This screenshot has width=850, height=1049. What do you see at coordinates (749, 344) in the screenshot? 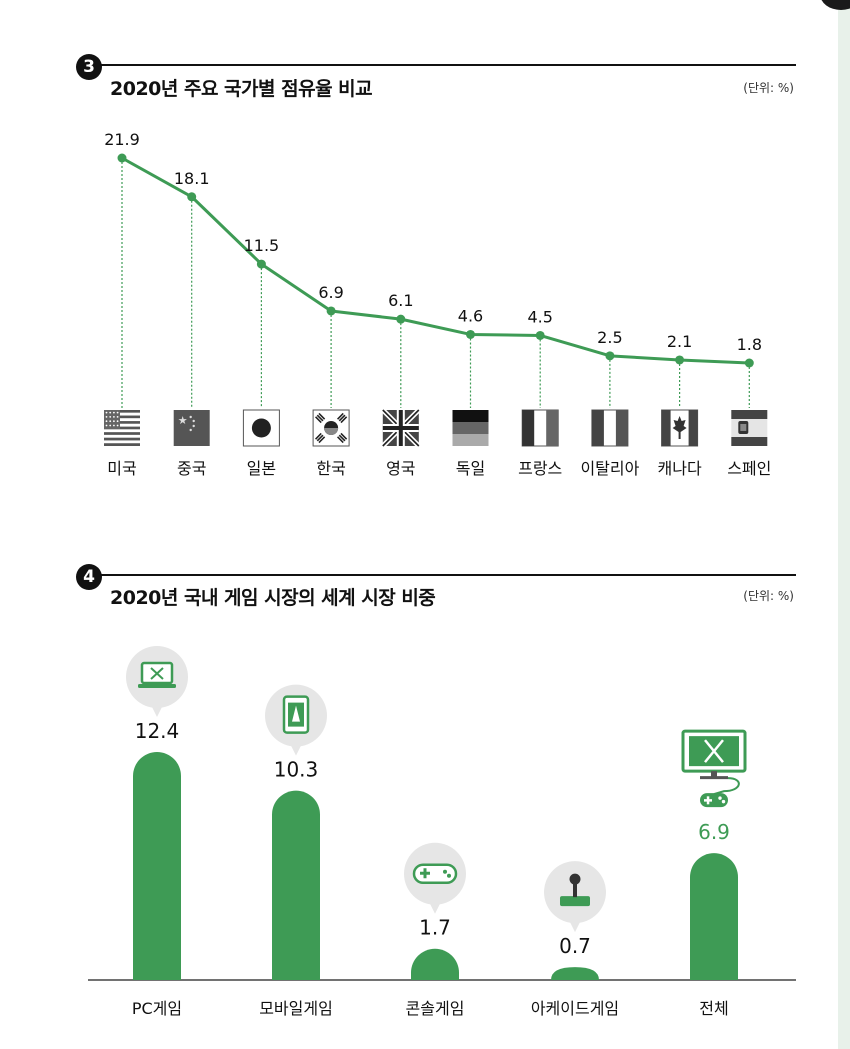
I see `data-label: 1.8` at bounding box center [749, 344].